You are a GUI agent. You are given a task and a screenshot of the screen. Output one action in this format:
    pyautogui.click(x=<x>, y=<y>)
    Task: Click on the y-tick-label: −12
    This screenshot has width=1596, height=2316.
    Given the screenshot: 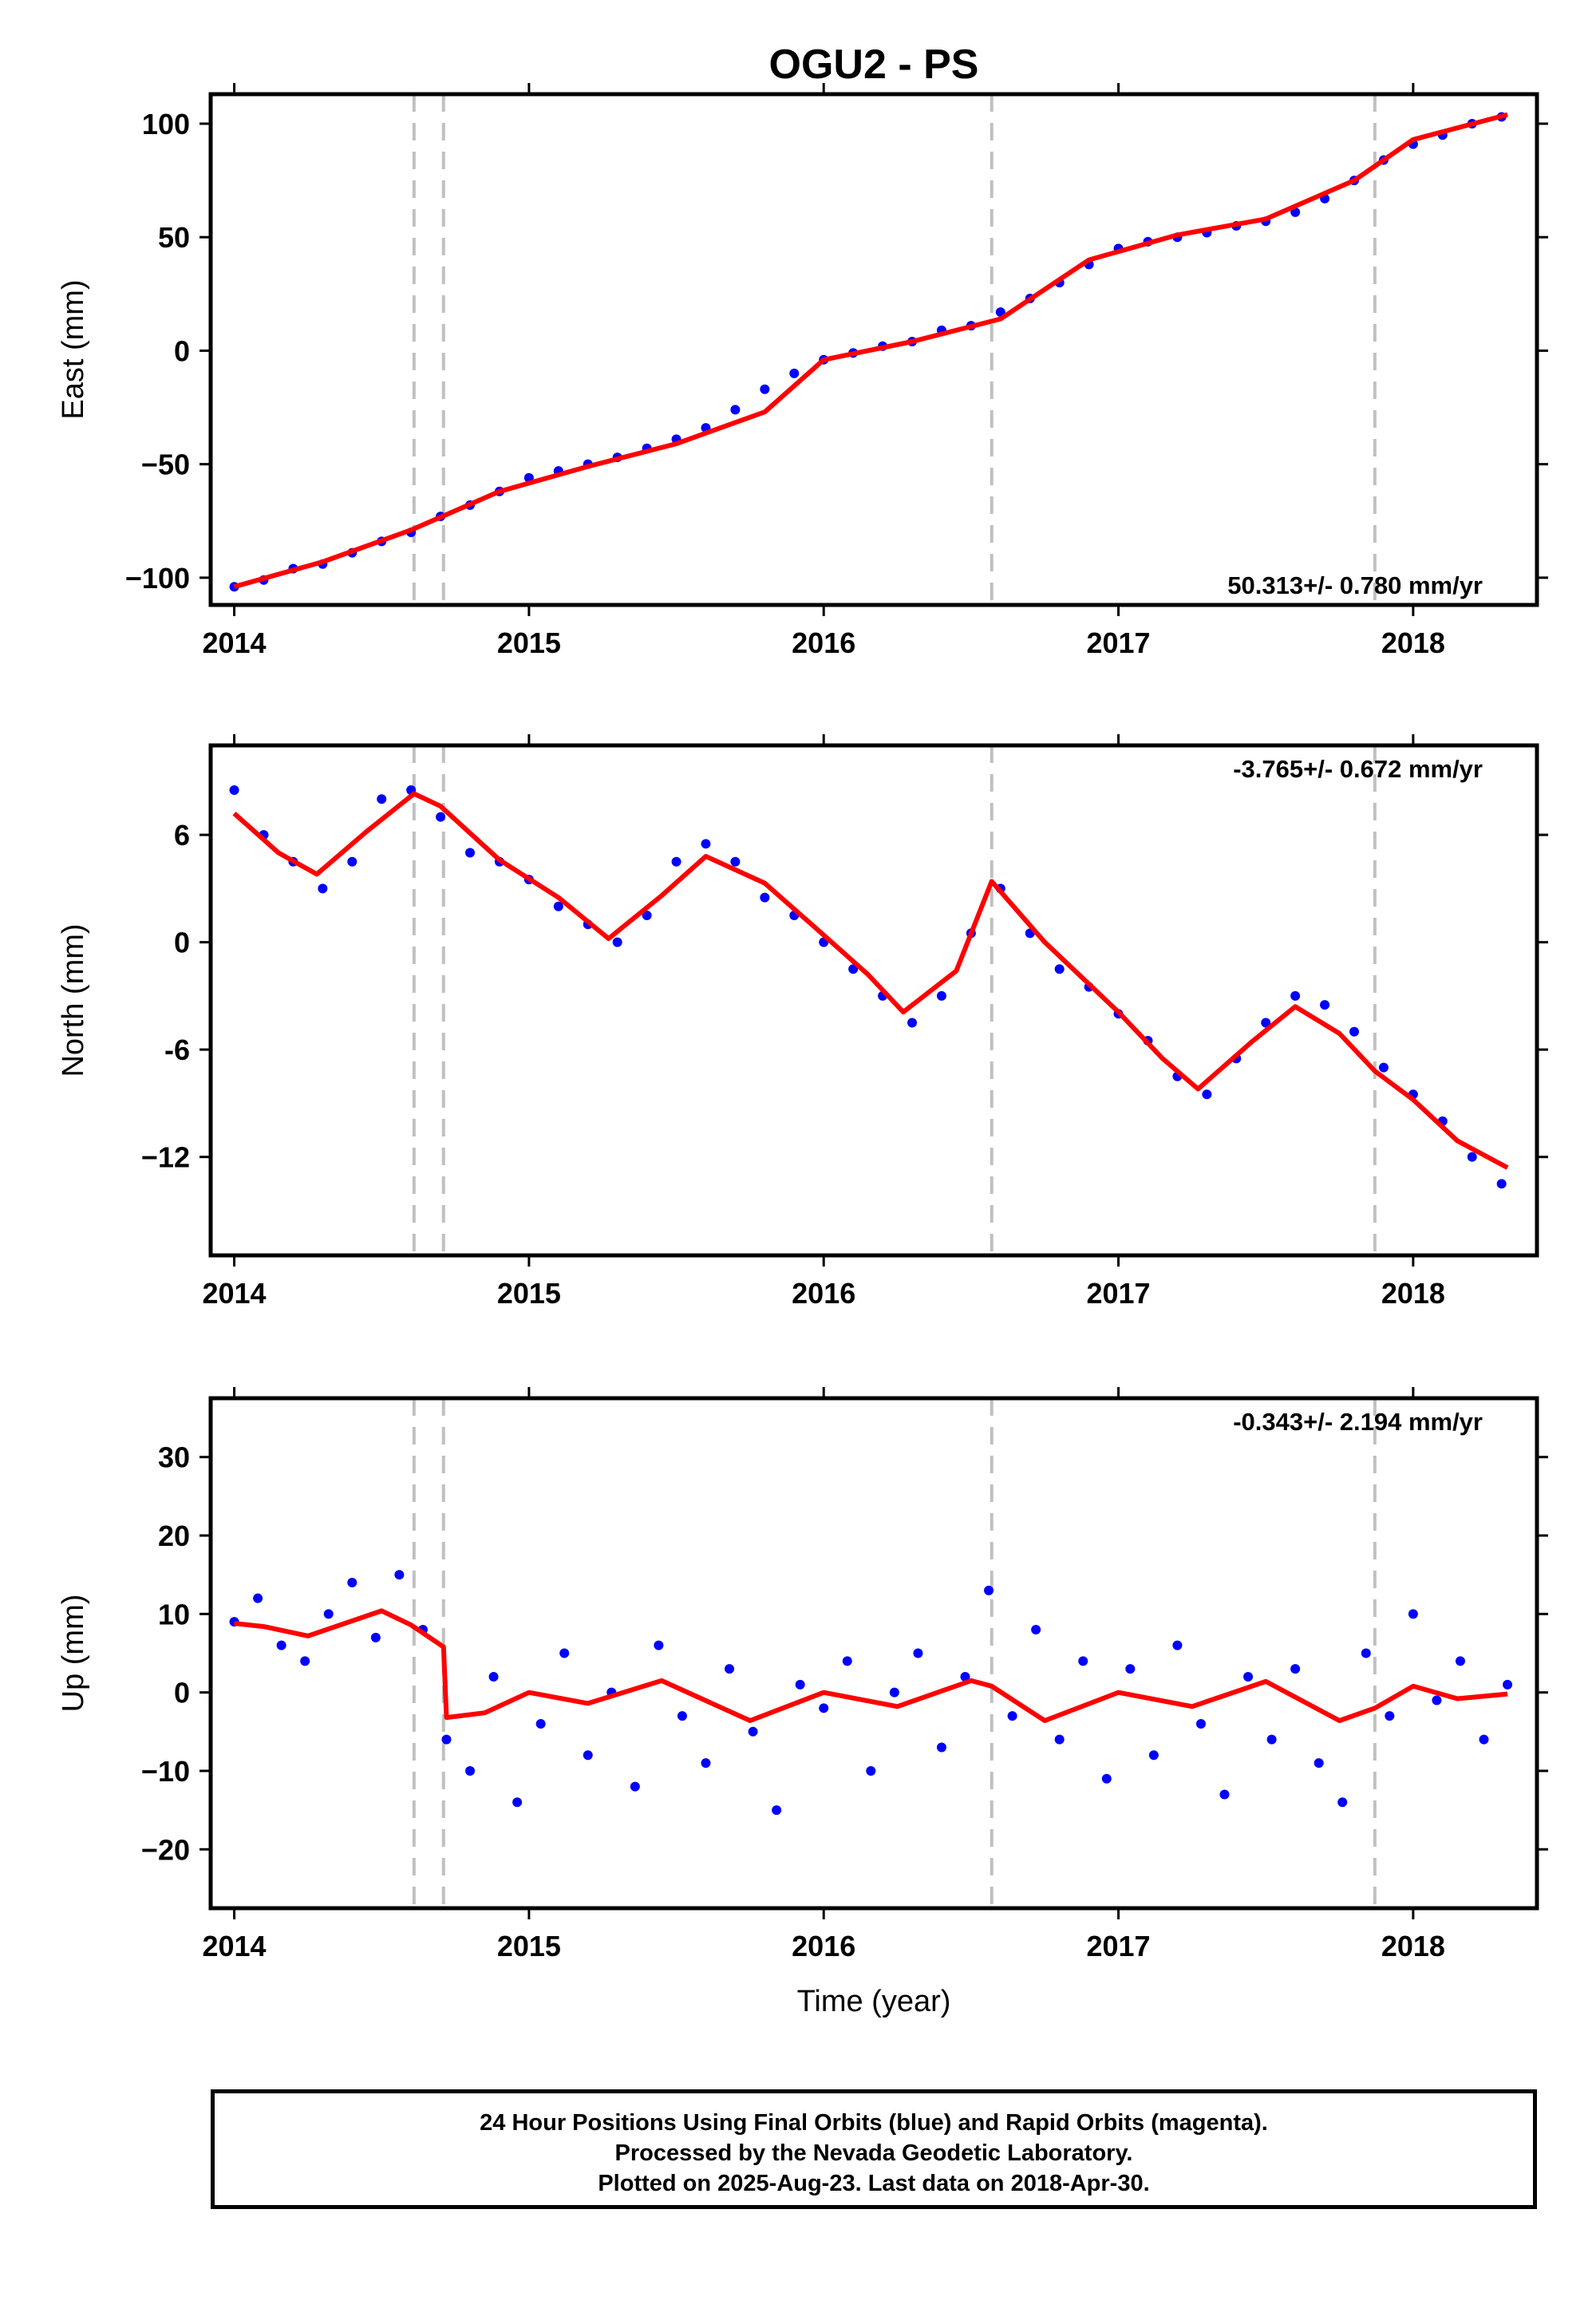 What is the action you would take?
    pyautogui.click(x=165, y=1157)
    